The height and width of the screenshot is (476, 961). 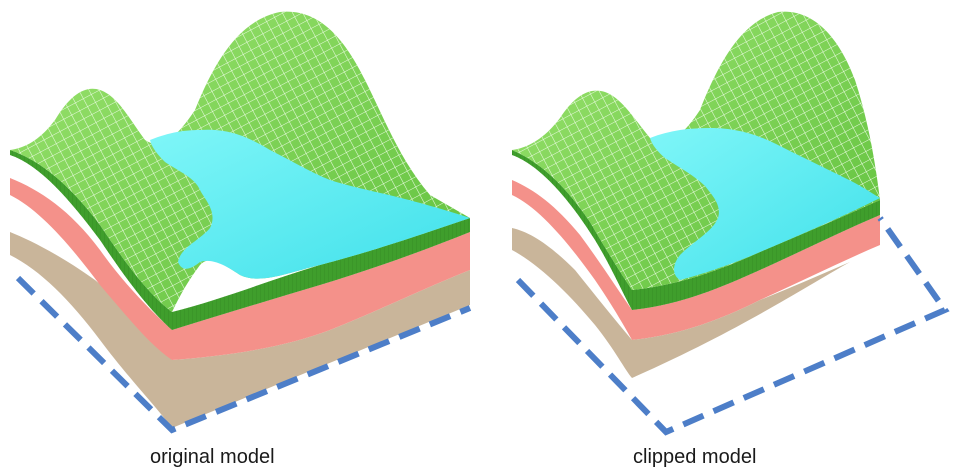 I want to click on water-surface-clipped, so click(x=765, y=204).